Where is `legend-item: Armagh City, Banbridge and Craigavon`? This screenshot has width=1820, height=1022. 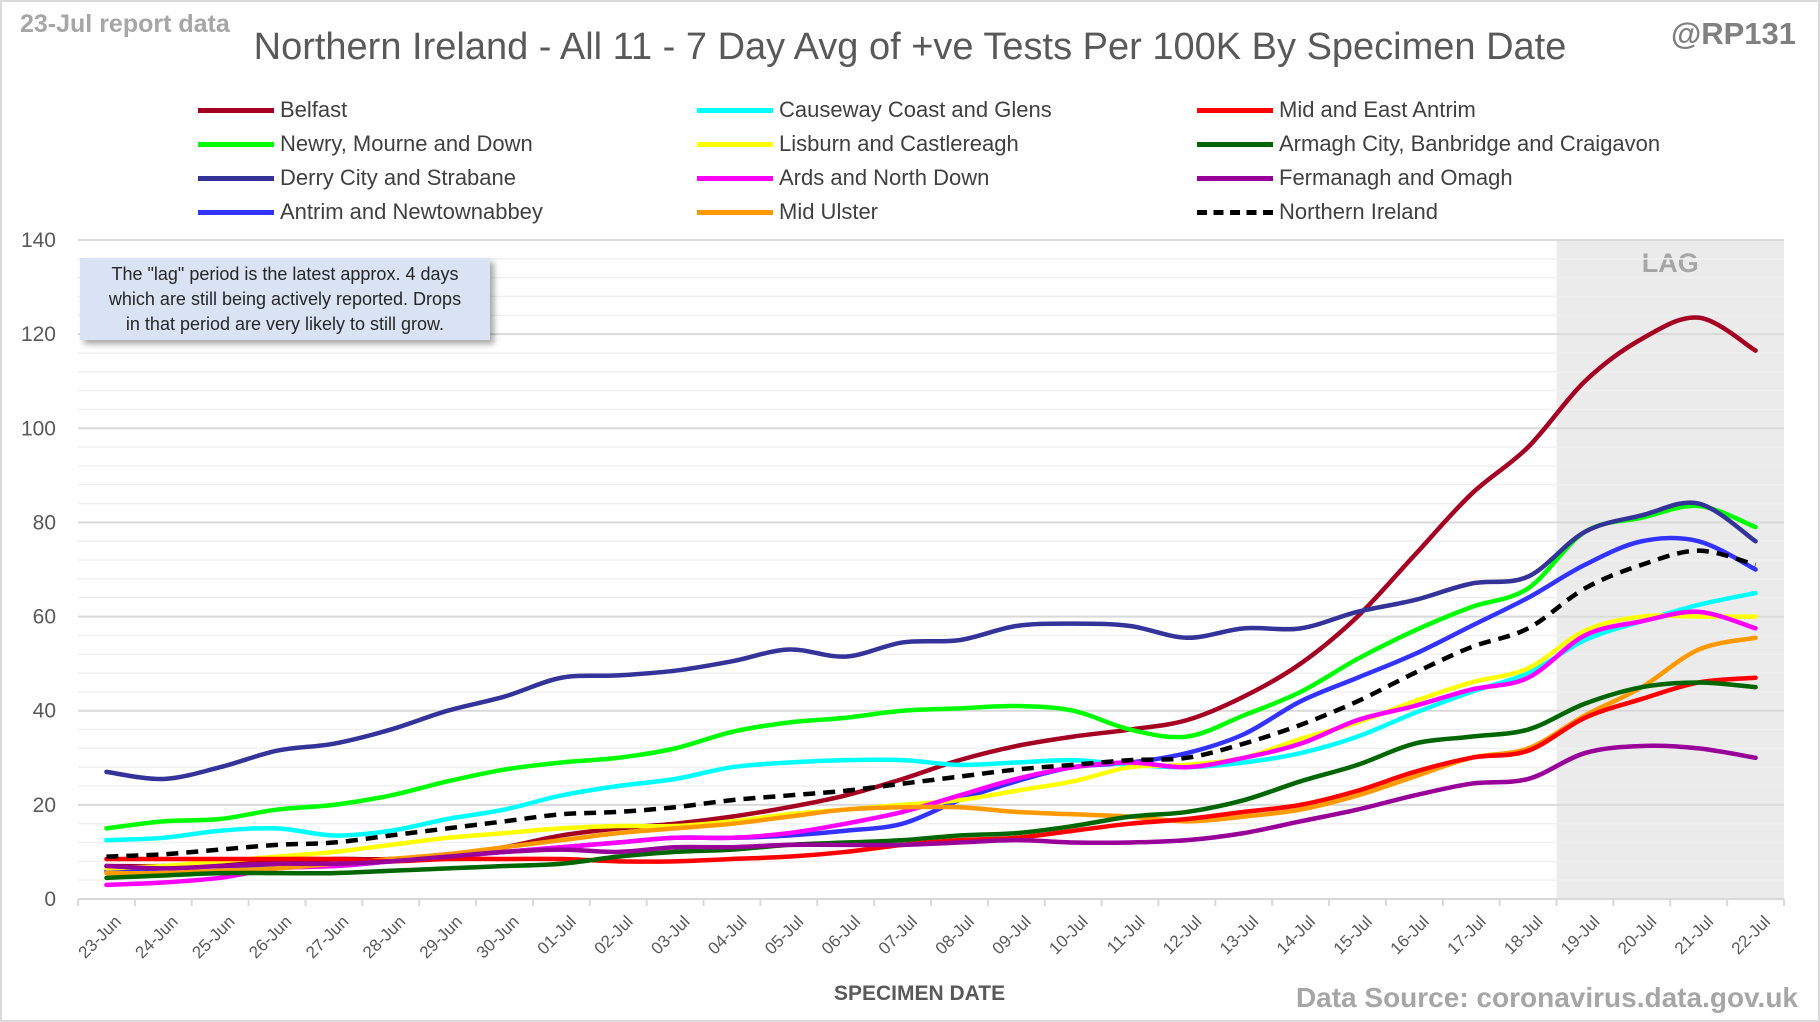 legend-item: Armagh City, Banbridge and Craigavon is located at coordinates (1428, 144).